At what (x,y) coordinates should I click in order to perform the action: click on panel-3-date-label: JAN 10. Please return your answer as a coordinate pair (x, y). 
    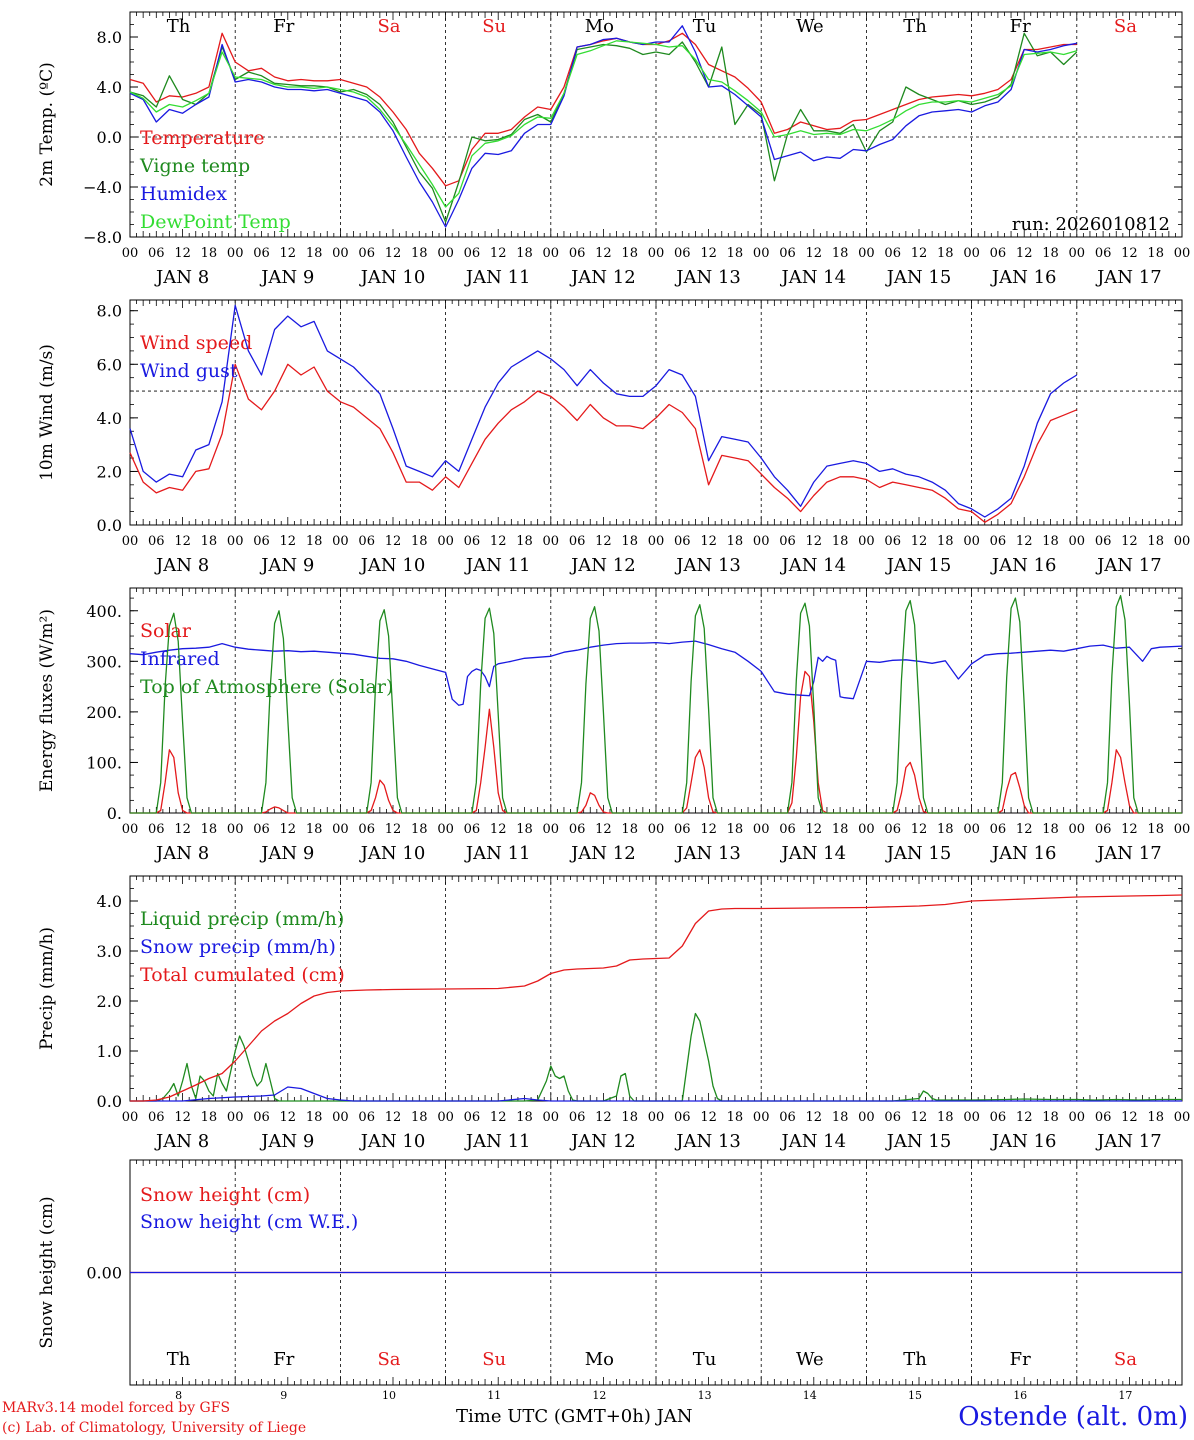
    Looking at the image, I should click on (392, 1141).